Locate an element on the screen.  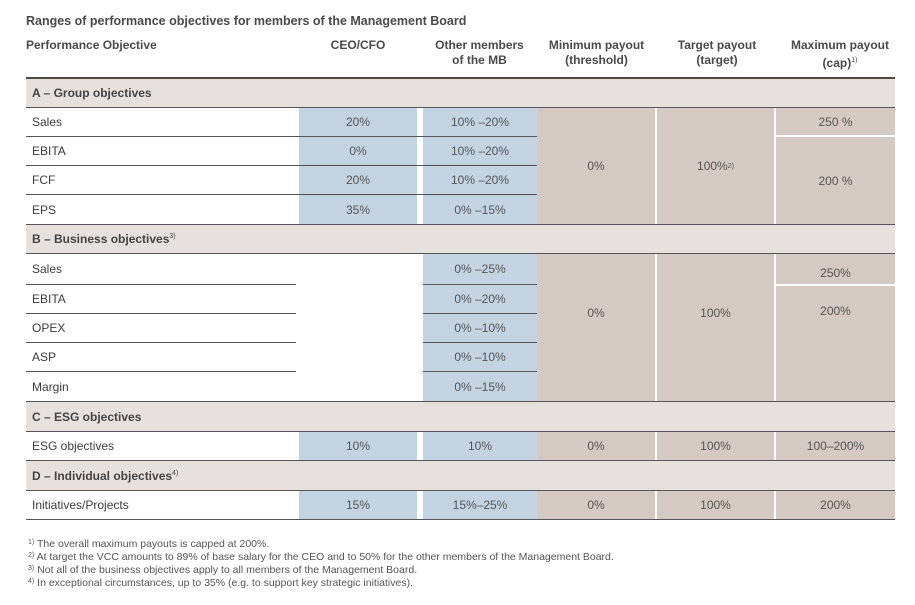
section-b-header: B – Business objectives3) is located at coordinates (460, 239).